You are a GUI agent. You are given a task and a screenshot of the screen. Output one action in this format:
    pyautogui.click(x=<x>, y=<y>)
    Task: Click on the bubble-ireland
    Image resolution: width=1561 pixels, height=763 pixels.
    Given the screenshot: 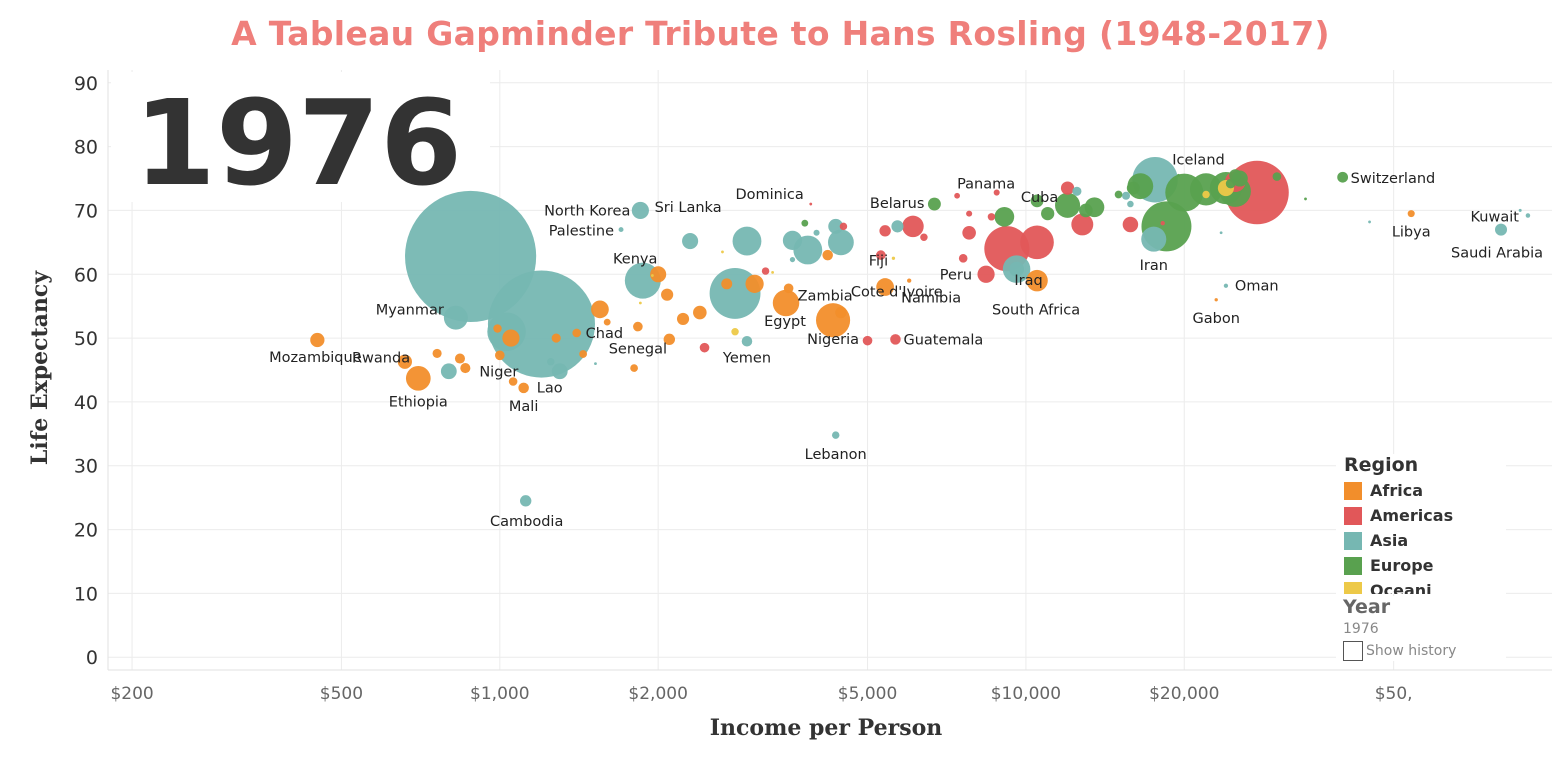 What is the action you would take?
    pyautogui.click(x=1118, y=194)
    